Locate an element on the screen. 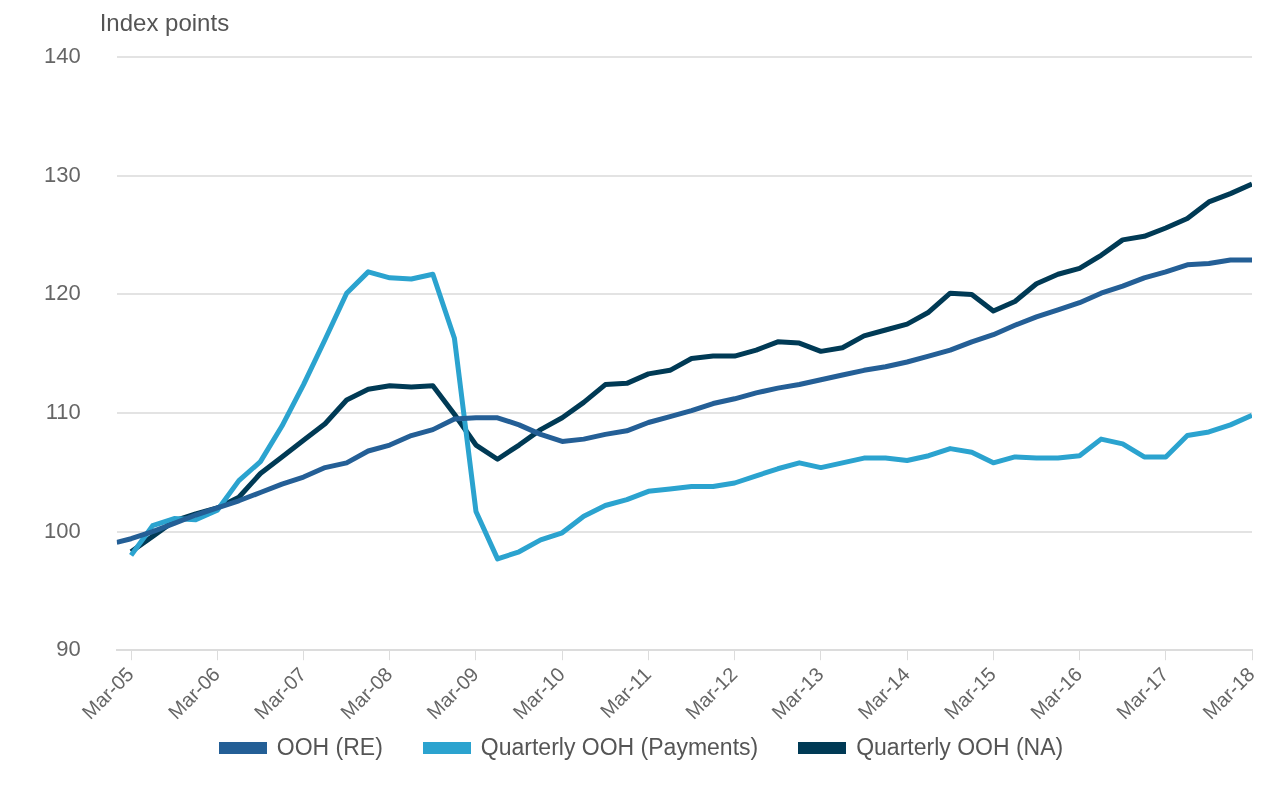  y-tick-label: 100 is located at coordinates (62, 530).